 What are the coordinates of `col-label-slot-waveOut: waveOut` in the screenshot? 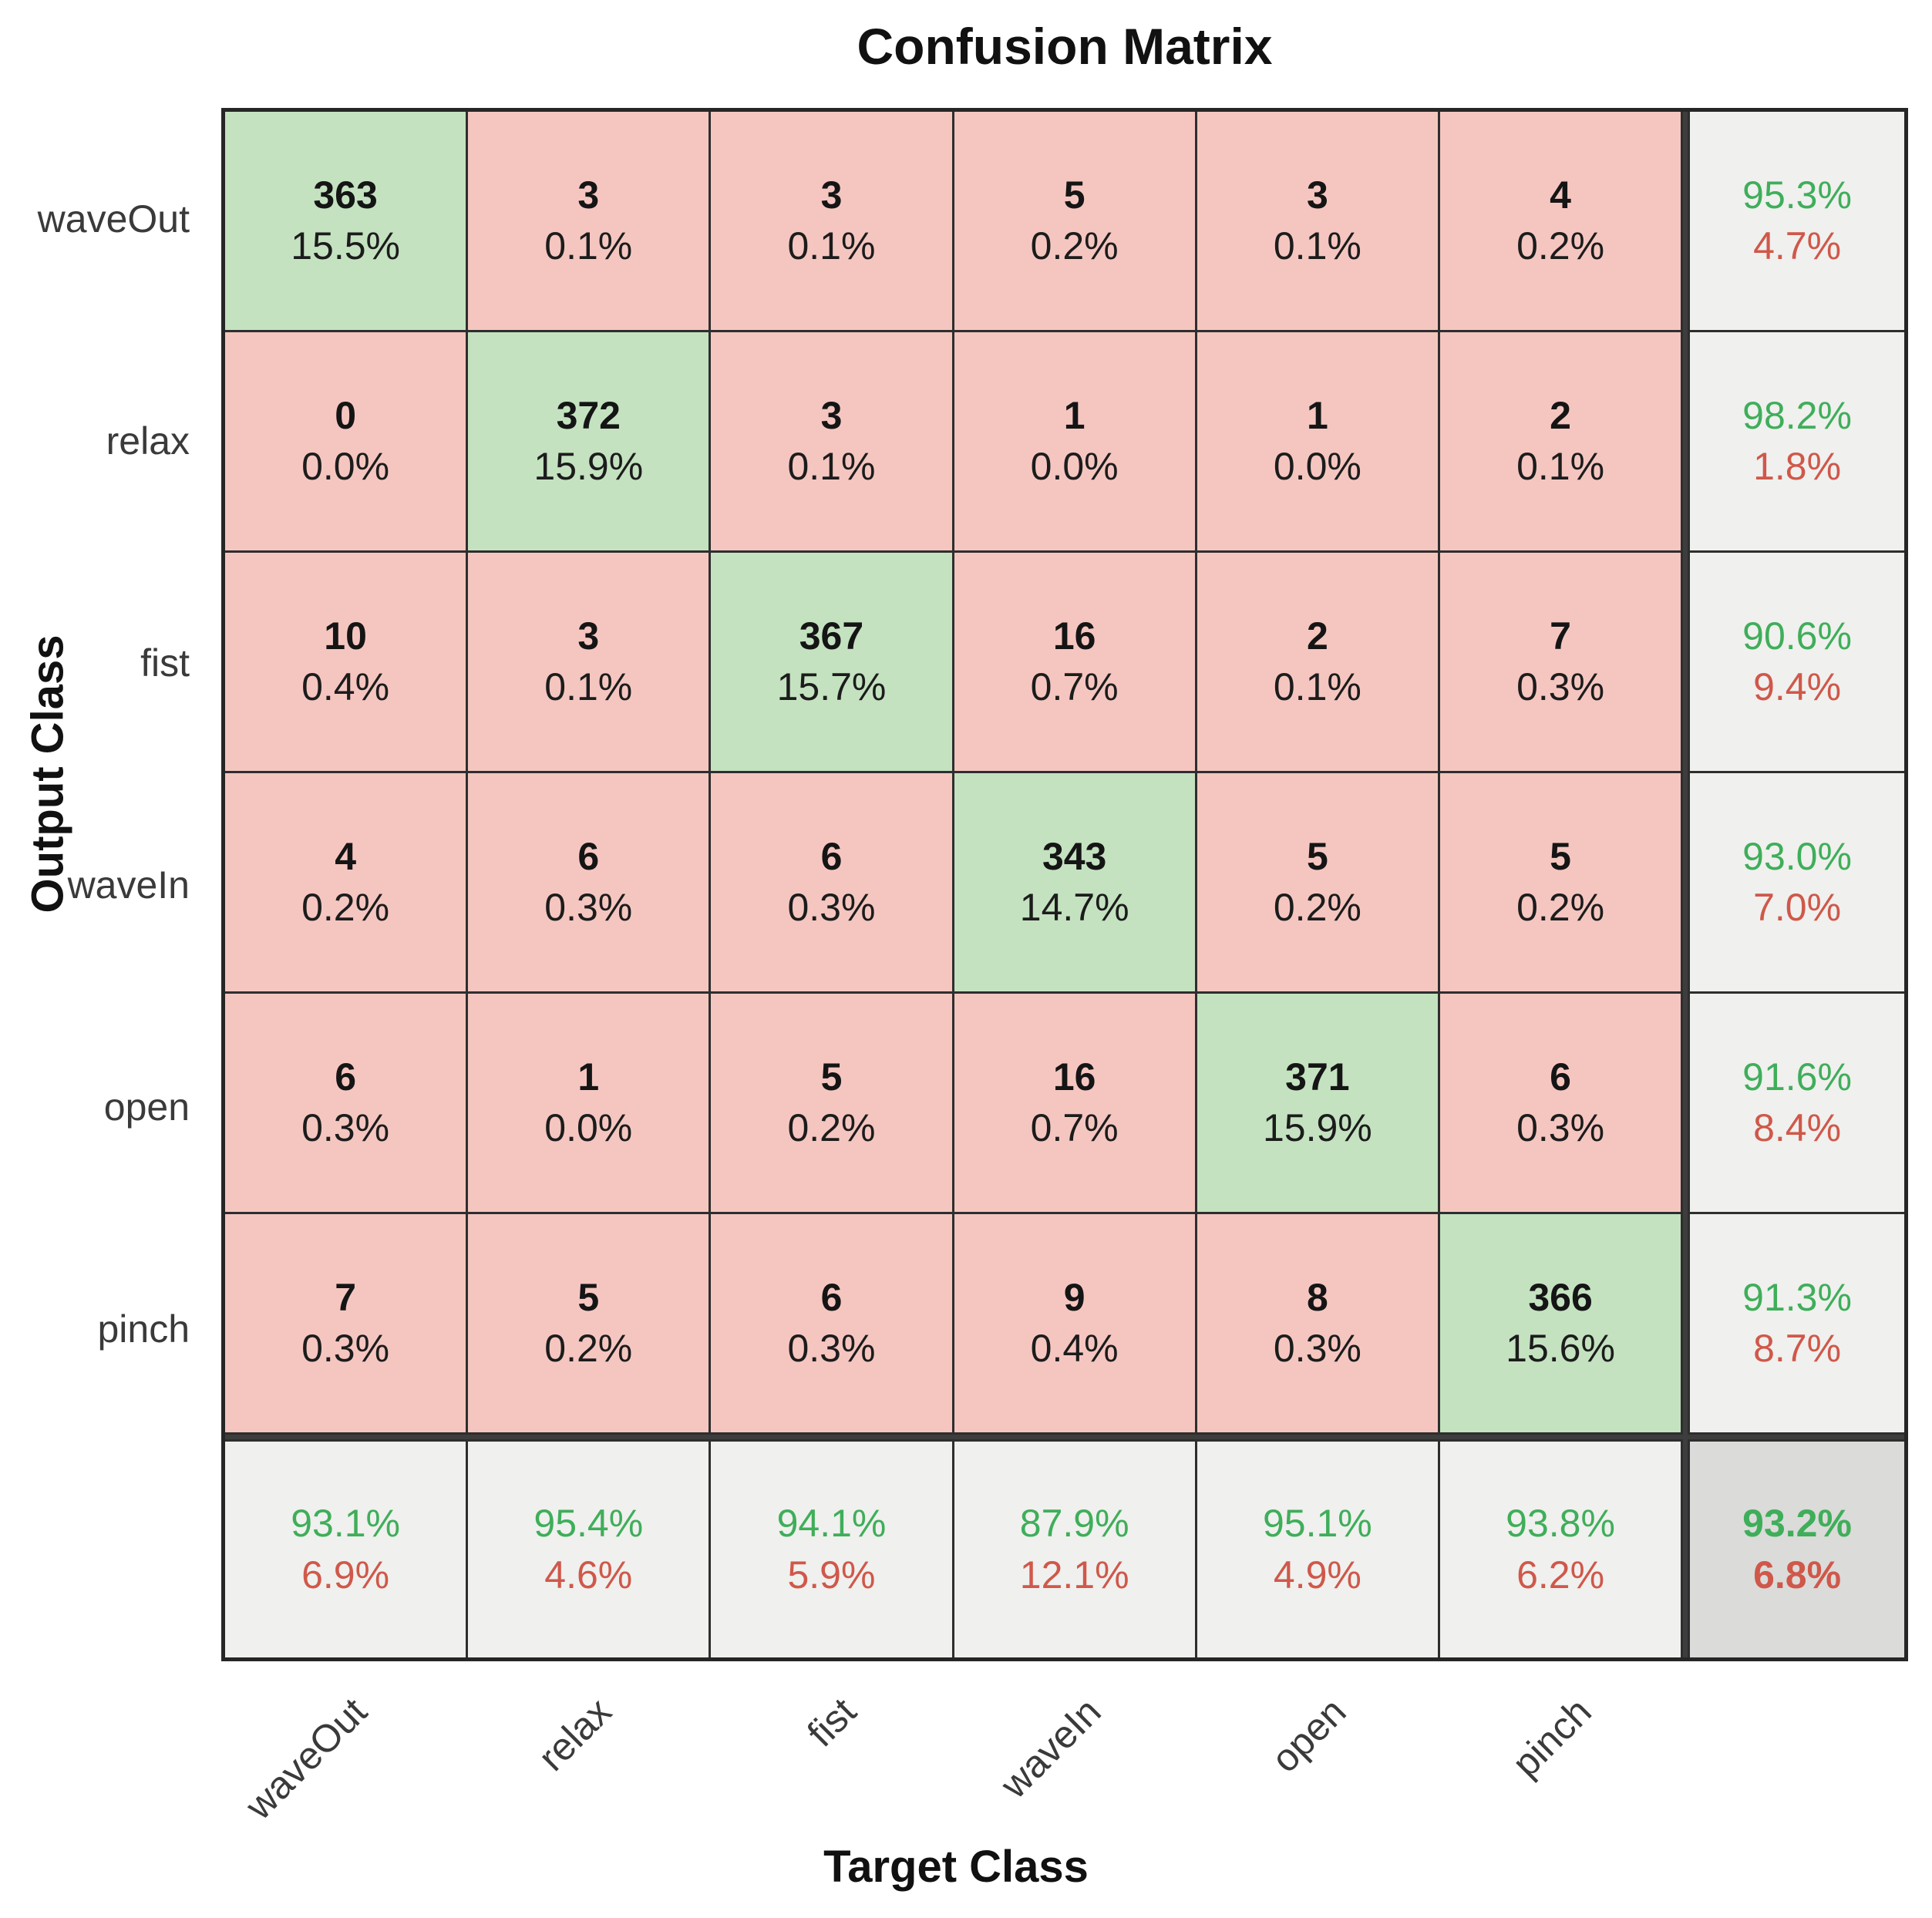 It's located at (343, 1750).